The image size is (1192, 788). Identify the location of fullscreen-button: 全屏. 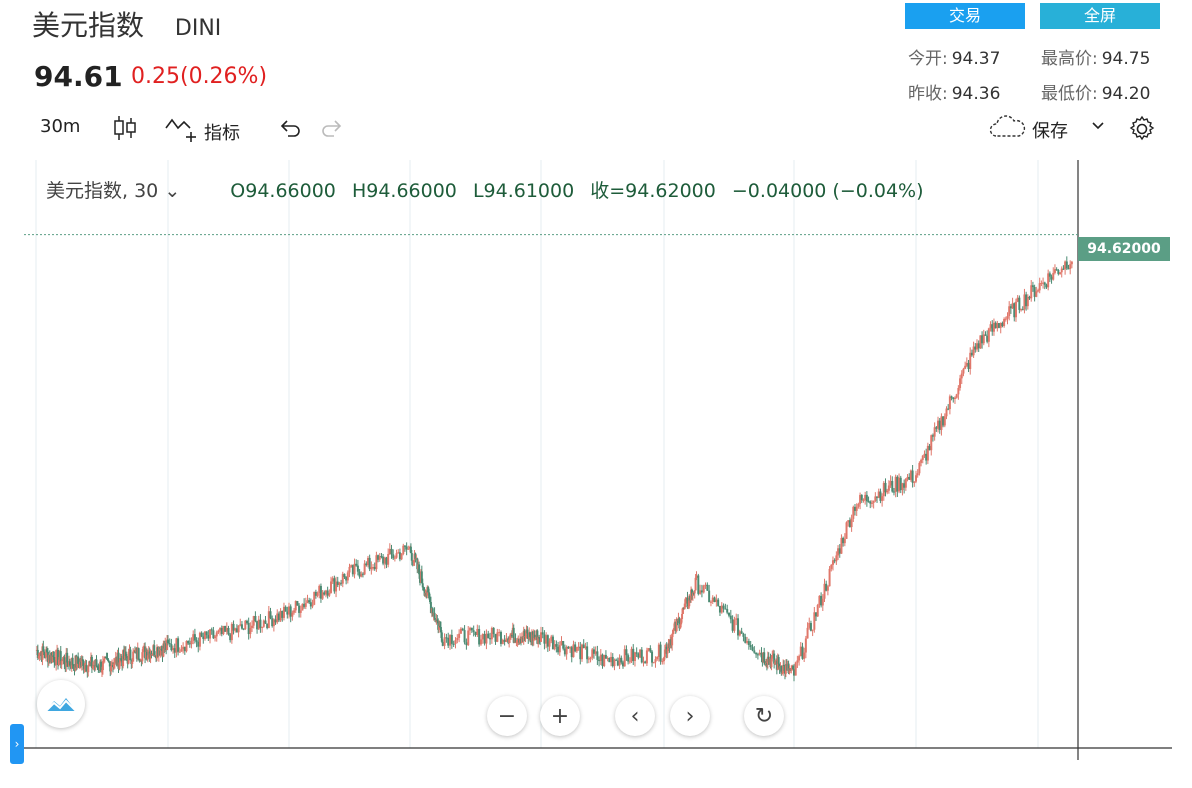
(1100, 16).